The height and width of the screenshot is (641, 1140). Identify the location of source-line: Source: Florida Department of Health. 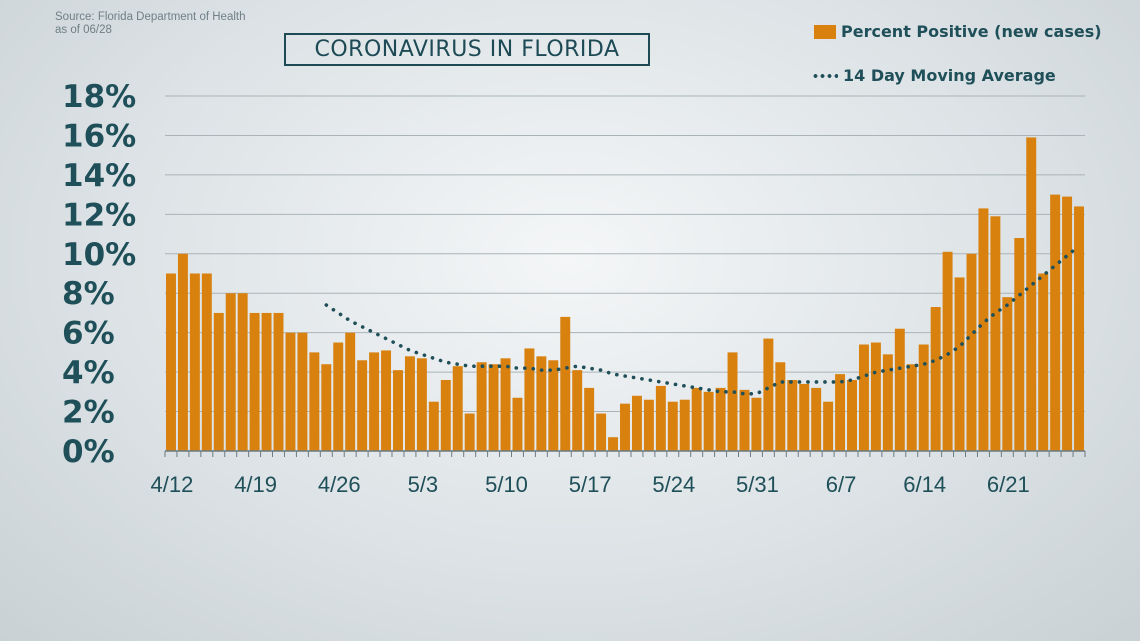
(150, 17).